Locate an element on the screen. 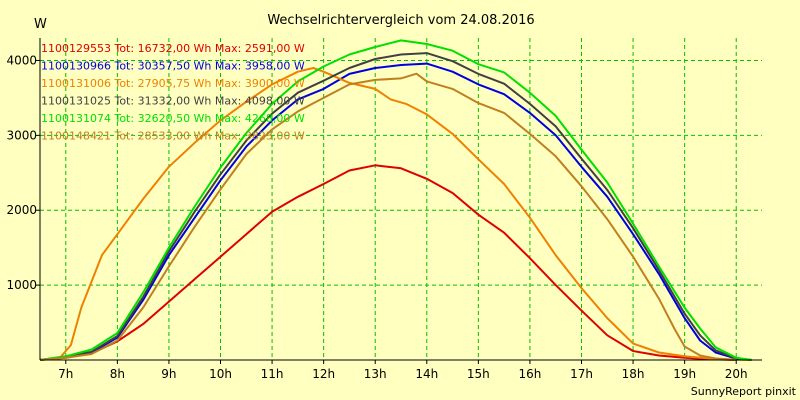 The width and height of the screenshot is (800, 400). x-tick-label: 8h is located at coordinates (117, 374).